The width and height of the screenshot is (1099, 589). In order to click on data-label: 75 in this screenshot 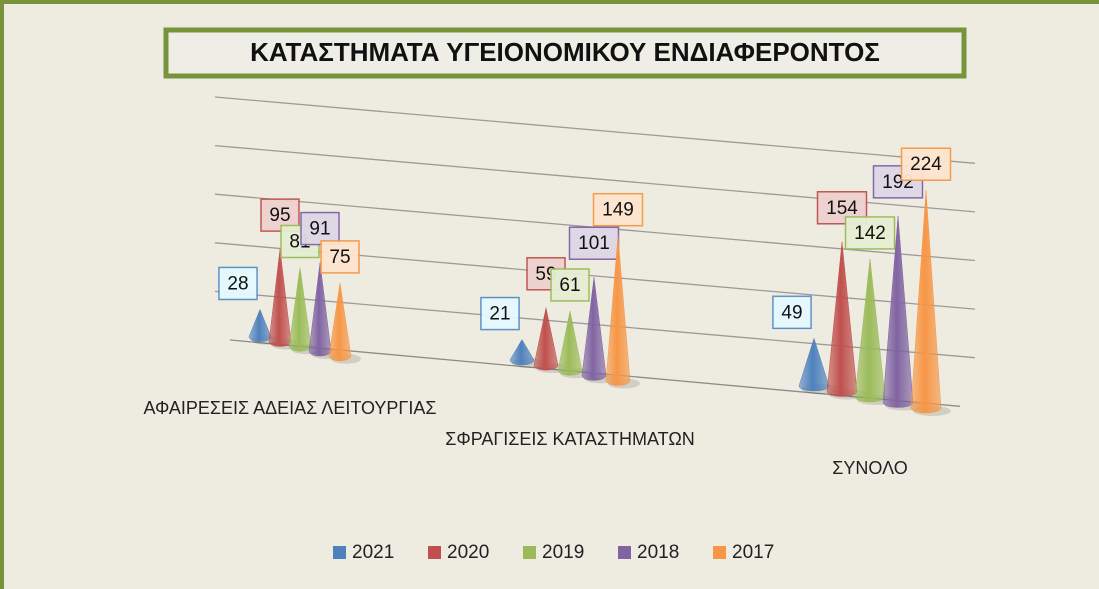, I will do `click(339, 257)`.